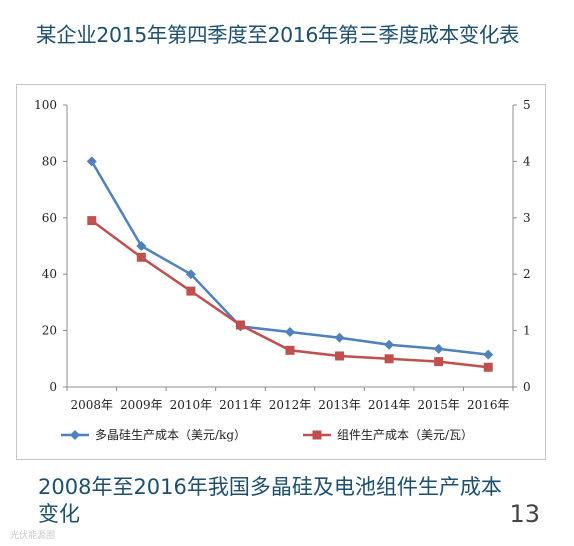 The height and width of the screenshot is (546, 574). What do you see at coordinates (49, 161) in the screenshot?
I see `y-left-tick-label: 80` at bounding box center [49, 161].